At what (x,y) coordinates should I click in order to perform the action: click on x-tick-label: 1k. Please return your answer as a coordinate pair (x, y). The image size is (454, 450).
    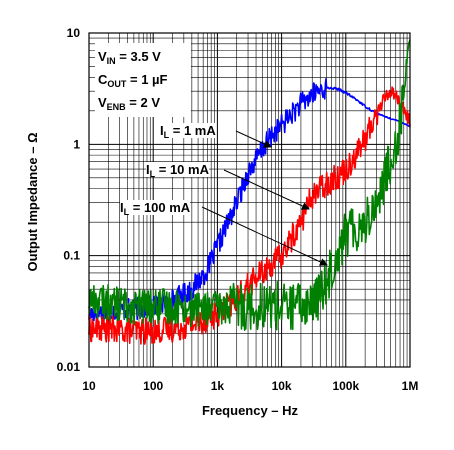
    Looking at the image, I should click on (218, 386).